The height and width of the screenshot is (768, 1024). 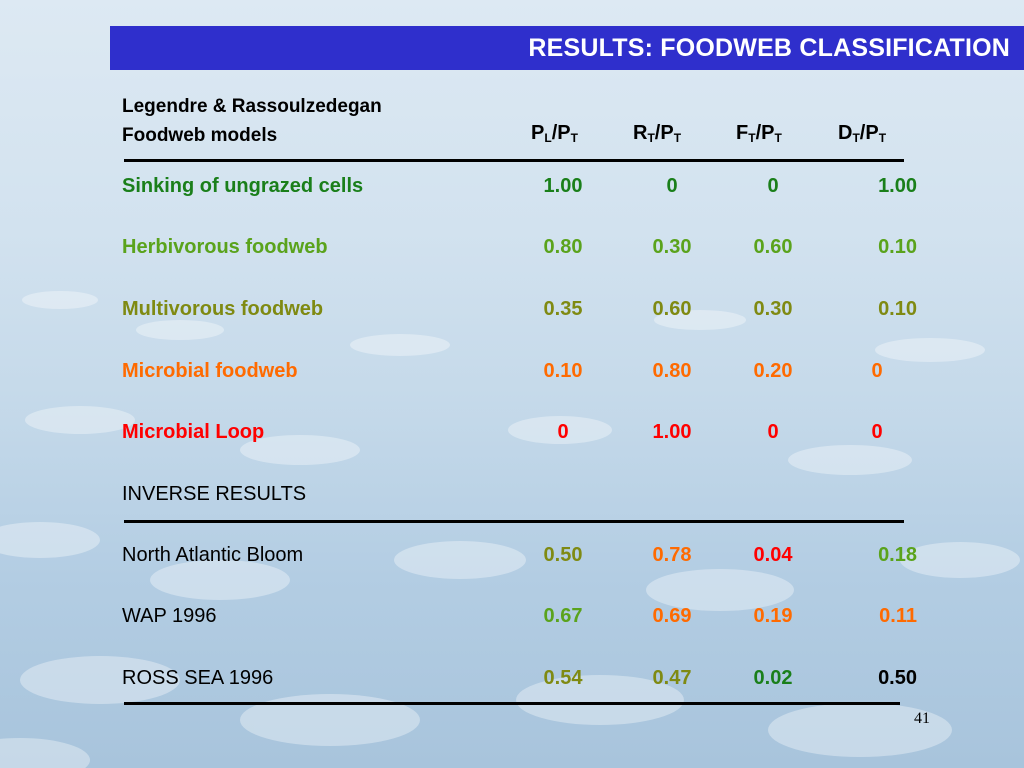 What do you see at coordinates (554, 133) in the screenshot?
I see `column-header-pl-pt: PL/PT` at bounding box center [554, 133].